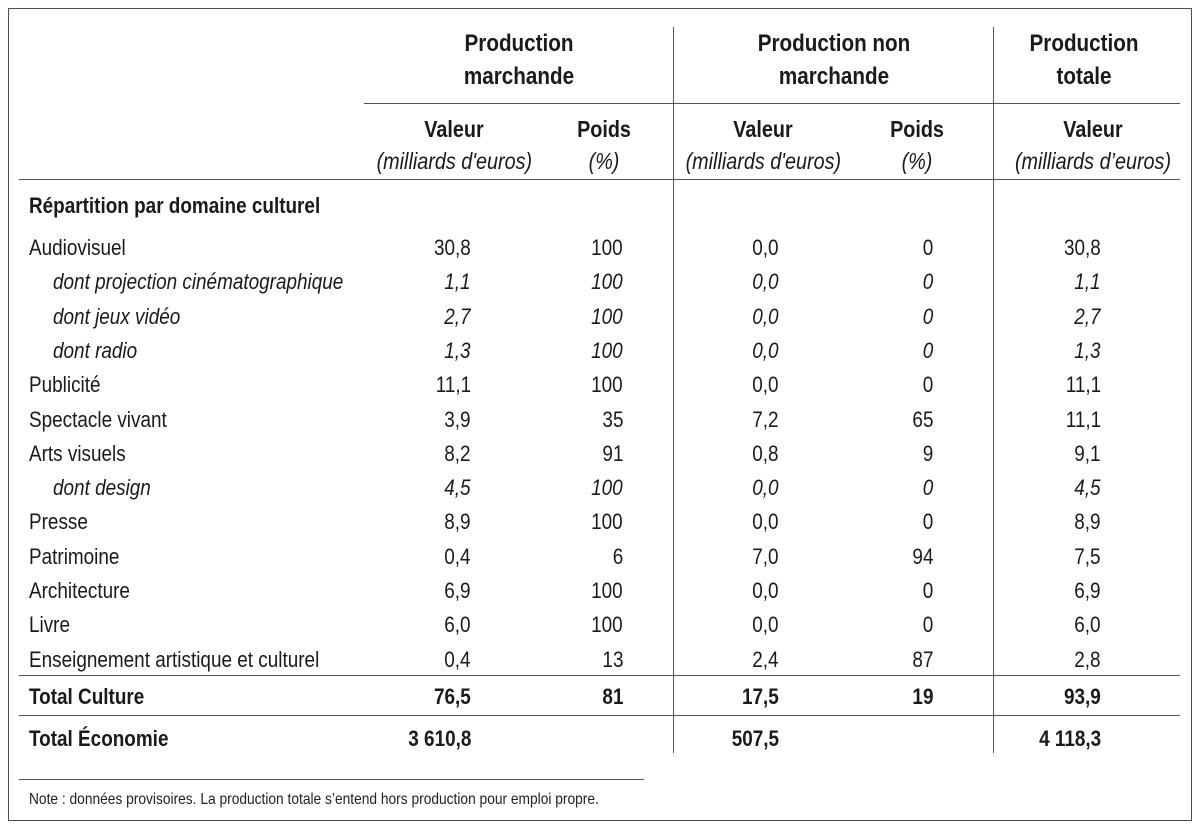 Image resolution: width=1200 pixels, height=829 pixels. I want to click on header-production-marchande: Production marchande, so click(519, 60).